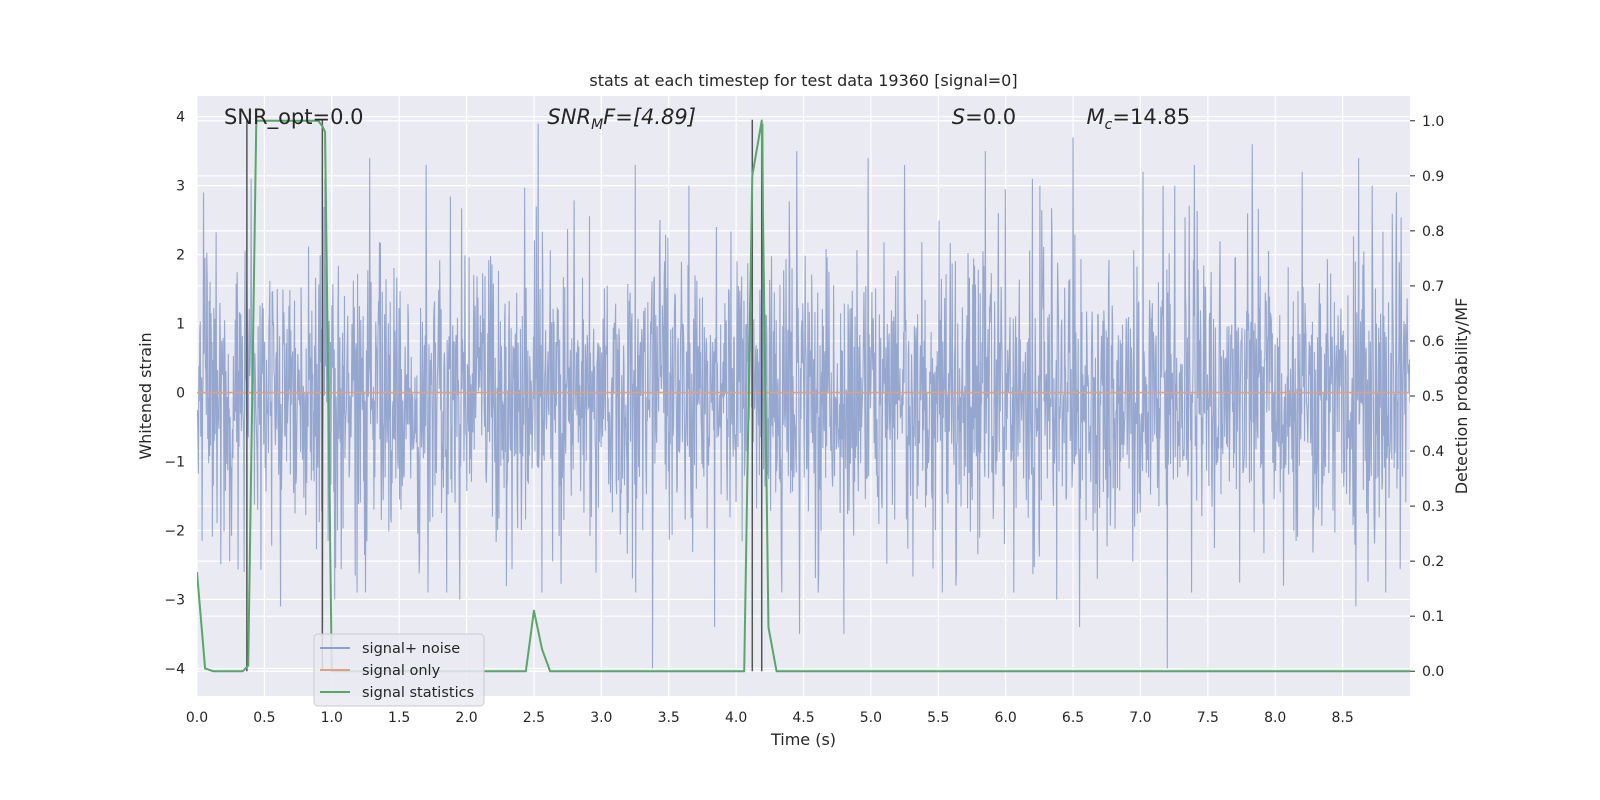 Image resolution: width=1600 pixels, height=800 pixels. What do you see at coordinates (1433, 617) in the screenshot?
I see `y-tick-label-right: 0.1` at bounding box center [1433, 617].